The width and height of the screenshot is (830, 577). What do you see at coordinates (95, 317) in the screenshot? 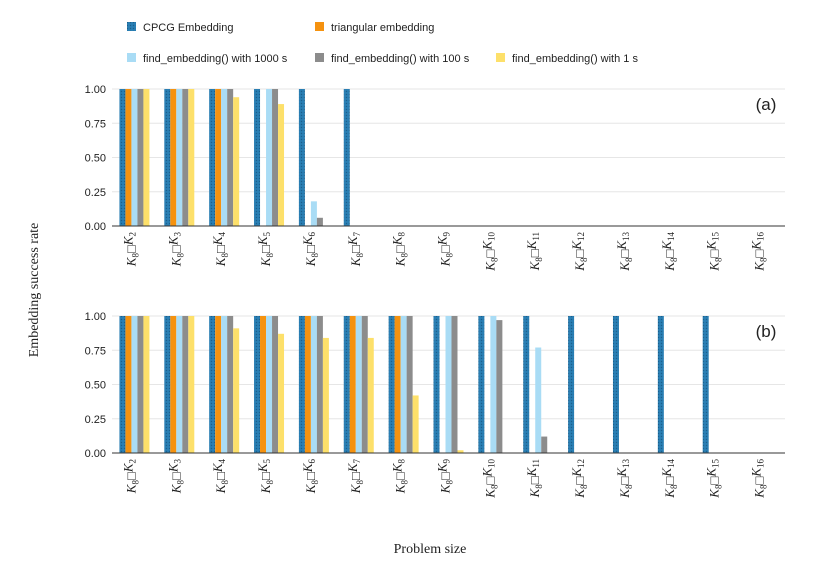
I see `y-tick-label: 1.00` at bounding box center [95, 317].